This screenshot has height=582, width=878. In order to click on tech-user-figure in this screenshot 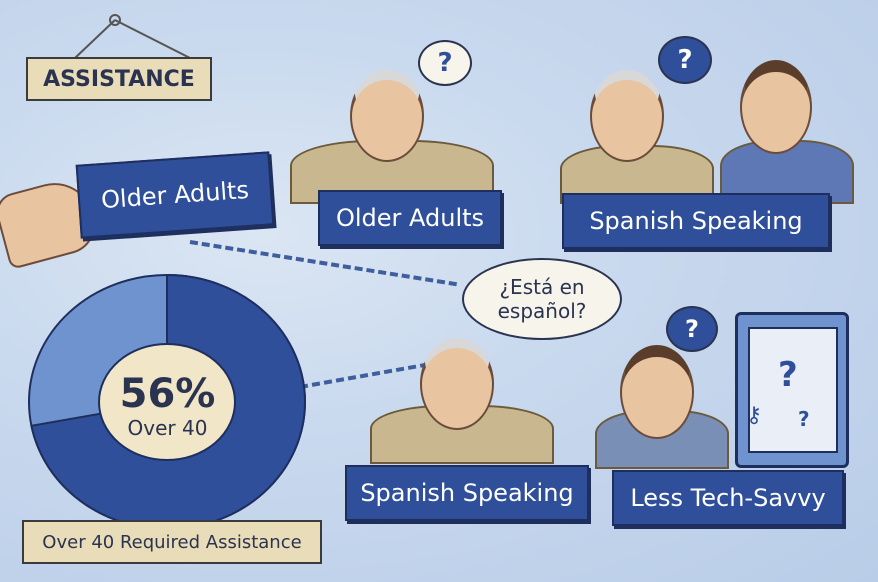, I will do `click(675, 402)`.